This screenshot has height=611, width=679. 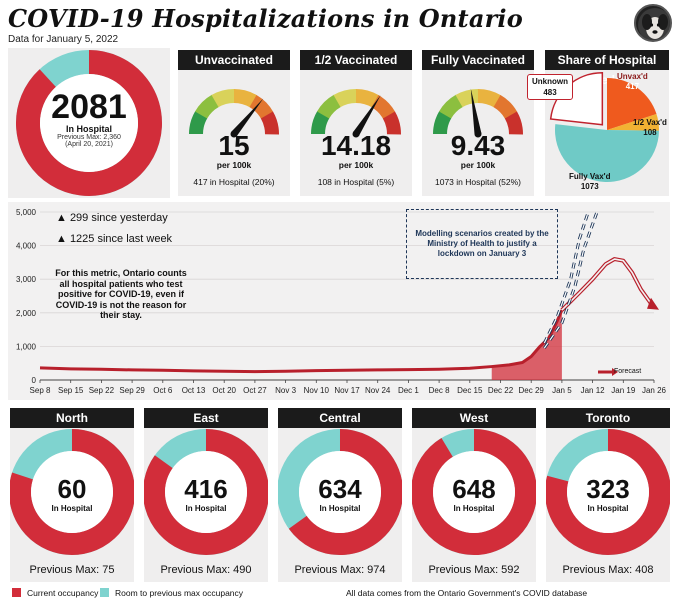 I want to click on full-value: 1073, so click(x=589, y=186).